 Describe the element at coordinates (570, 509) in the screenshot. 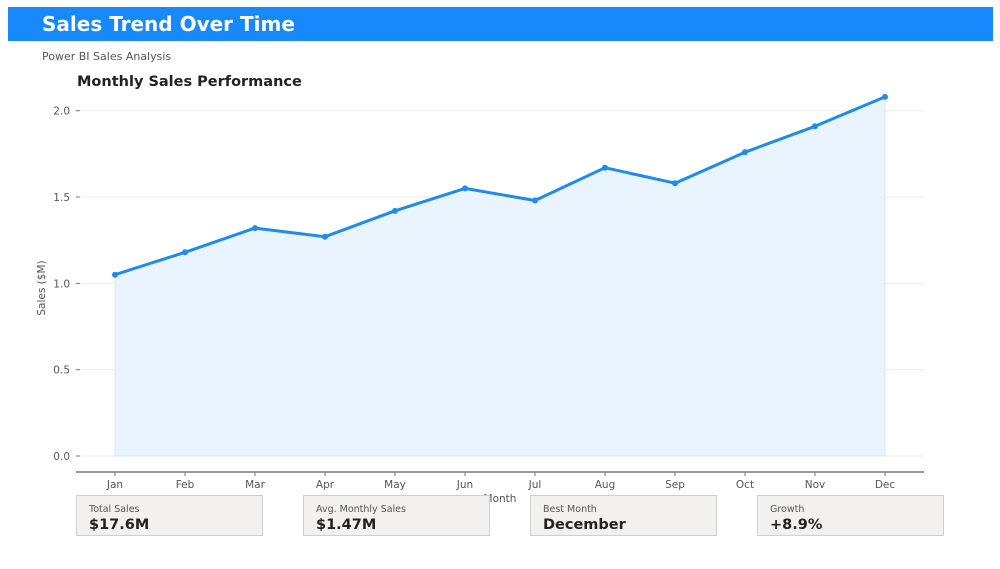

I see `kpi-label: Best Month` at that location.